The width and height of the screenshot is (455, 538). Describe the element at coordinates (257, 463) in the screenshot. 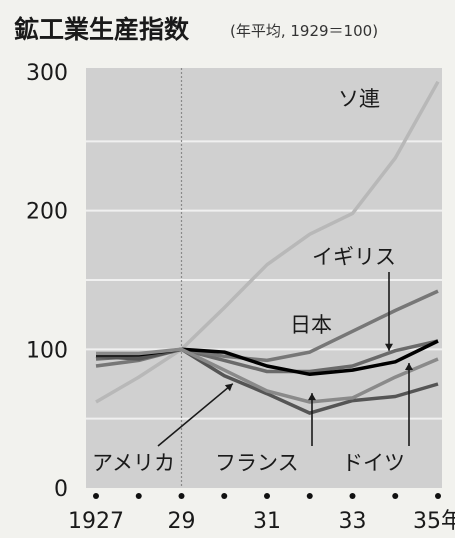

I see `series-label: フランス` at that location.